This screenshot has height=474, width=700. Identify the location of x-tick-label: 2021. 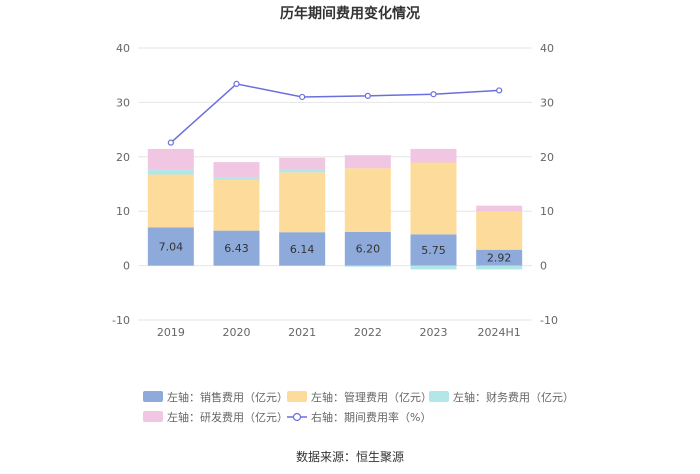
(302, 332).